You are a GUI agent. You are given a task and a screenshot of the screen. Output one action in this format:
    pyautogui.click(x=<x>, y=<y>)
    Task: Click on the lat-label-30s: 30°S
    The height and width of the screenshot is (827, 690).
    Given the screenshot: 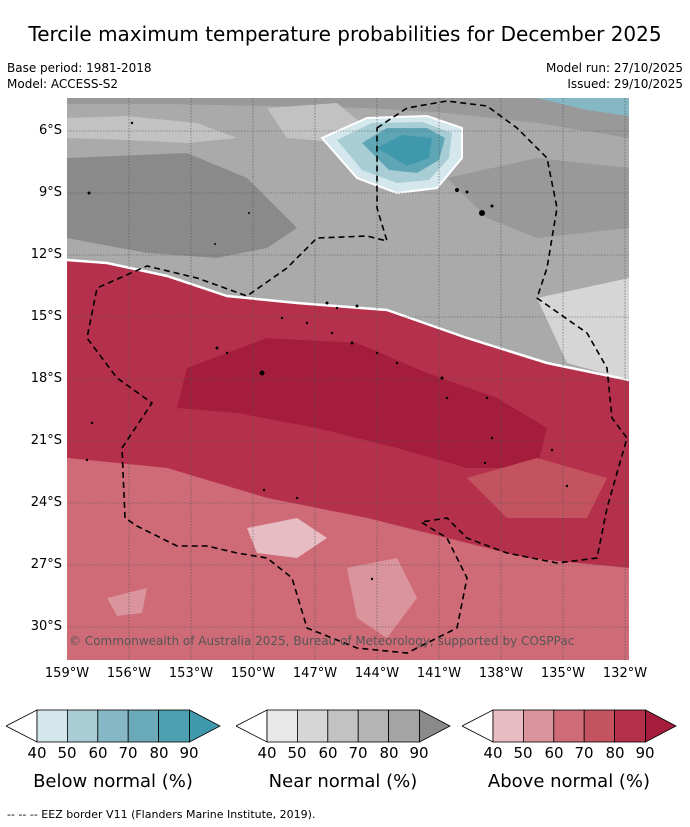 What is the action you would take?
    pyautogui.click(x=46, y=626)
    